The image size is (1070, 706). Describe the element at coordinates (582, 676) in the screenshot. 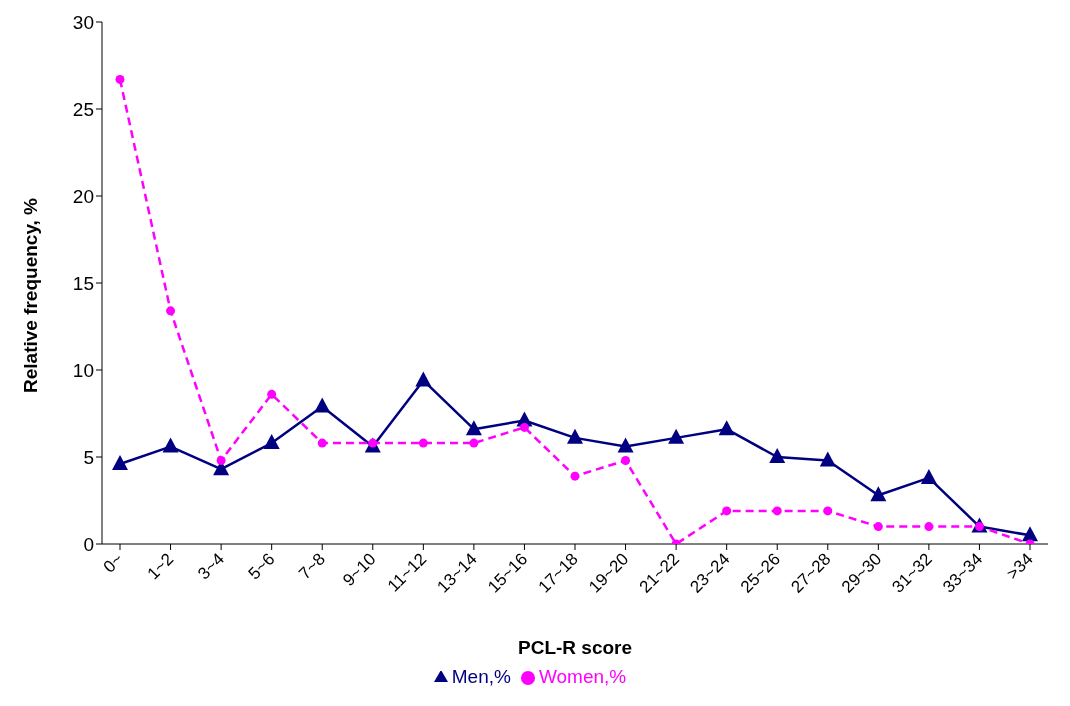

I see `legend-label: Women,%` at that location.